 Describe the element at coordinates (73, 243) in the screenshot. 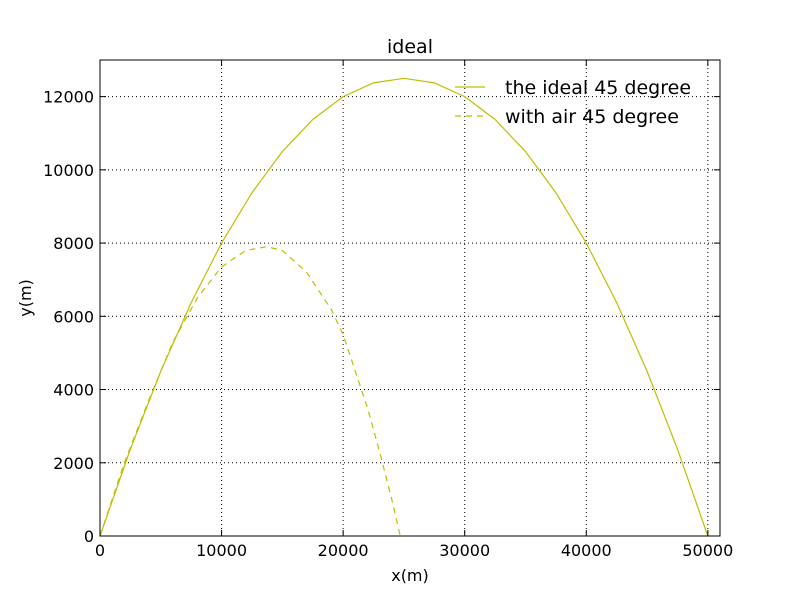

I see `y-tick-label: 8000` at that location.